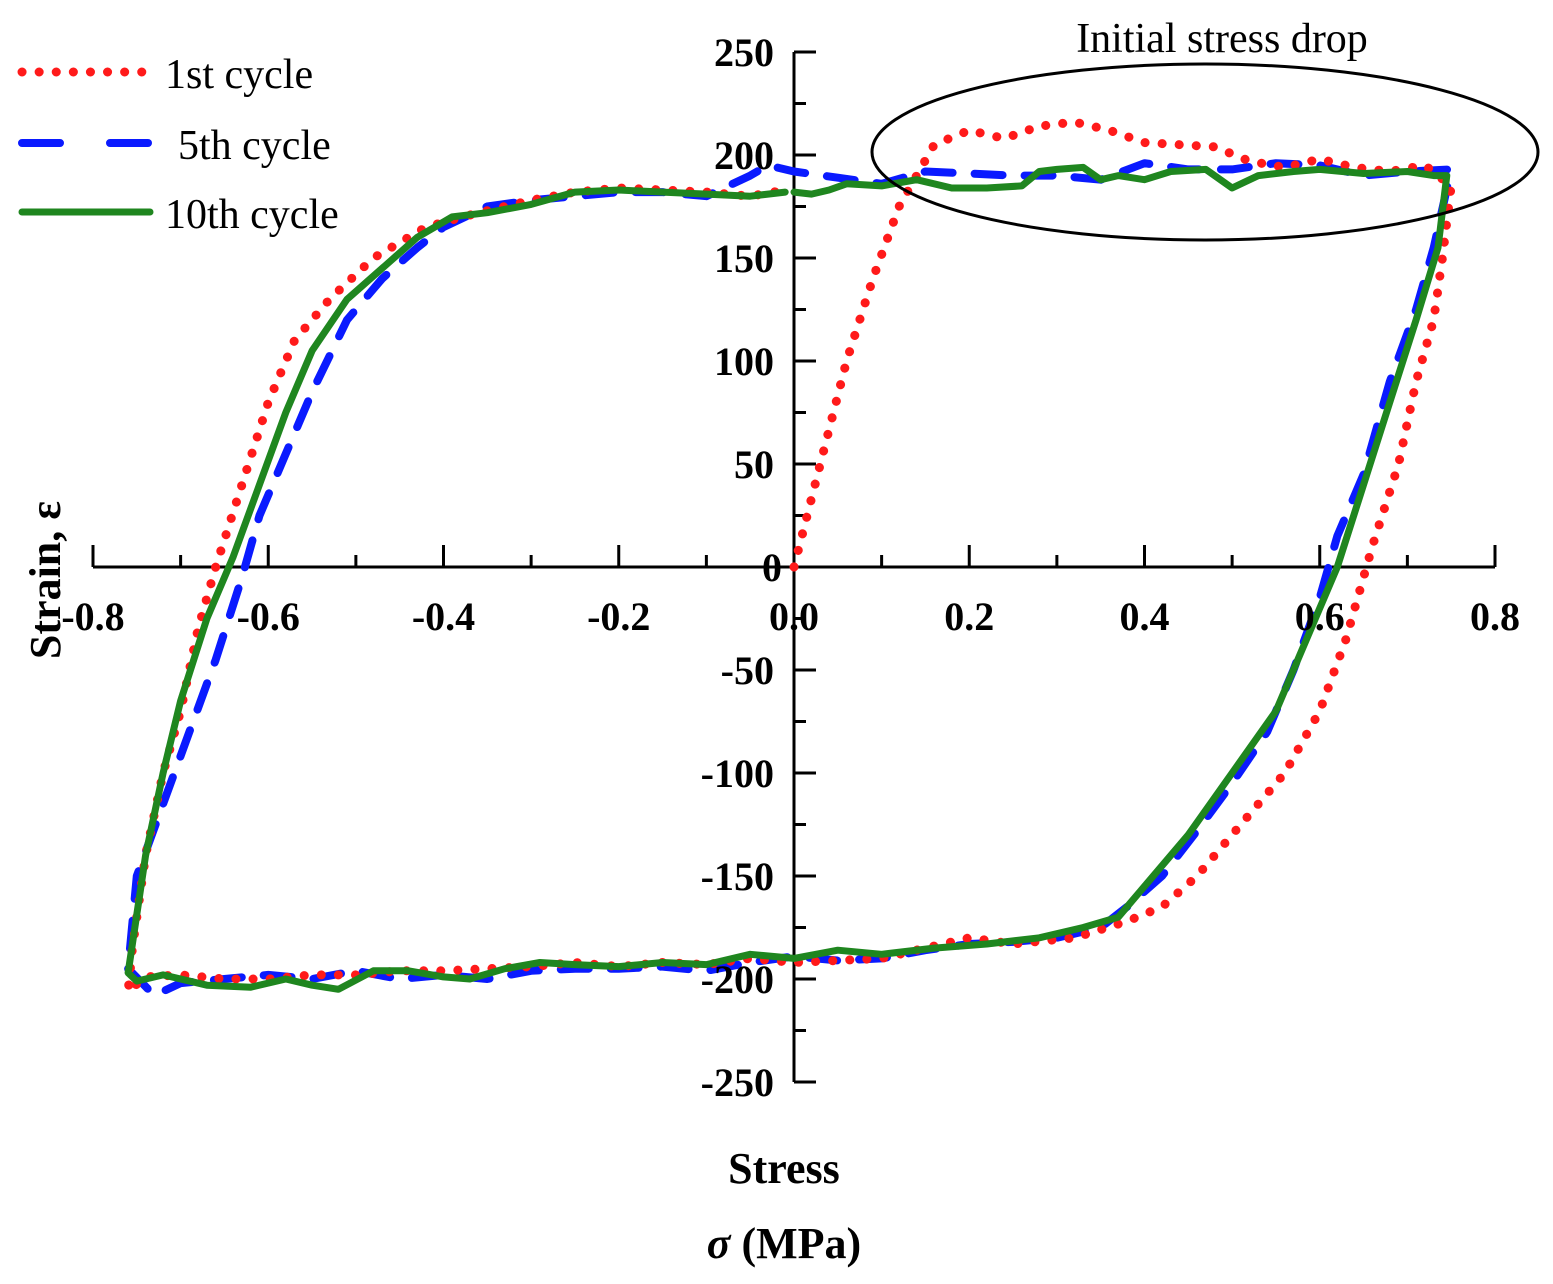 Image resolution: width=1553 pixels, height=1284 pixels. What do you see at coordinates (254, 146) in the screenshot?
I see `legend-label-5th-cycle: 5th cycle` at bounding box center [254, 146].